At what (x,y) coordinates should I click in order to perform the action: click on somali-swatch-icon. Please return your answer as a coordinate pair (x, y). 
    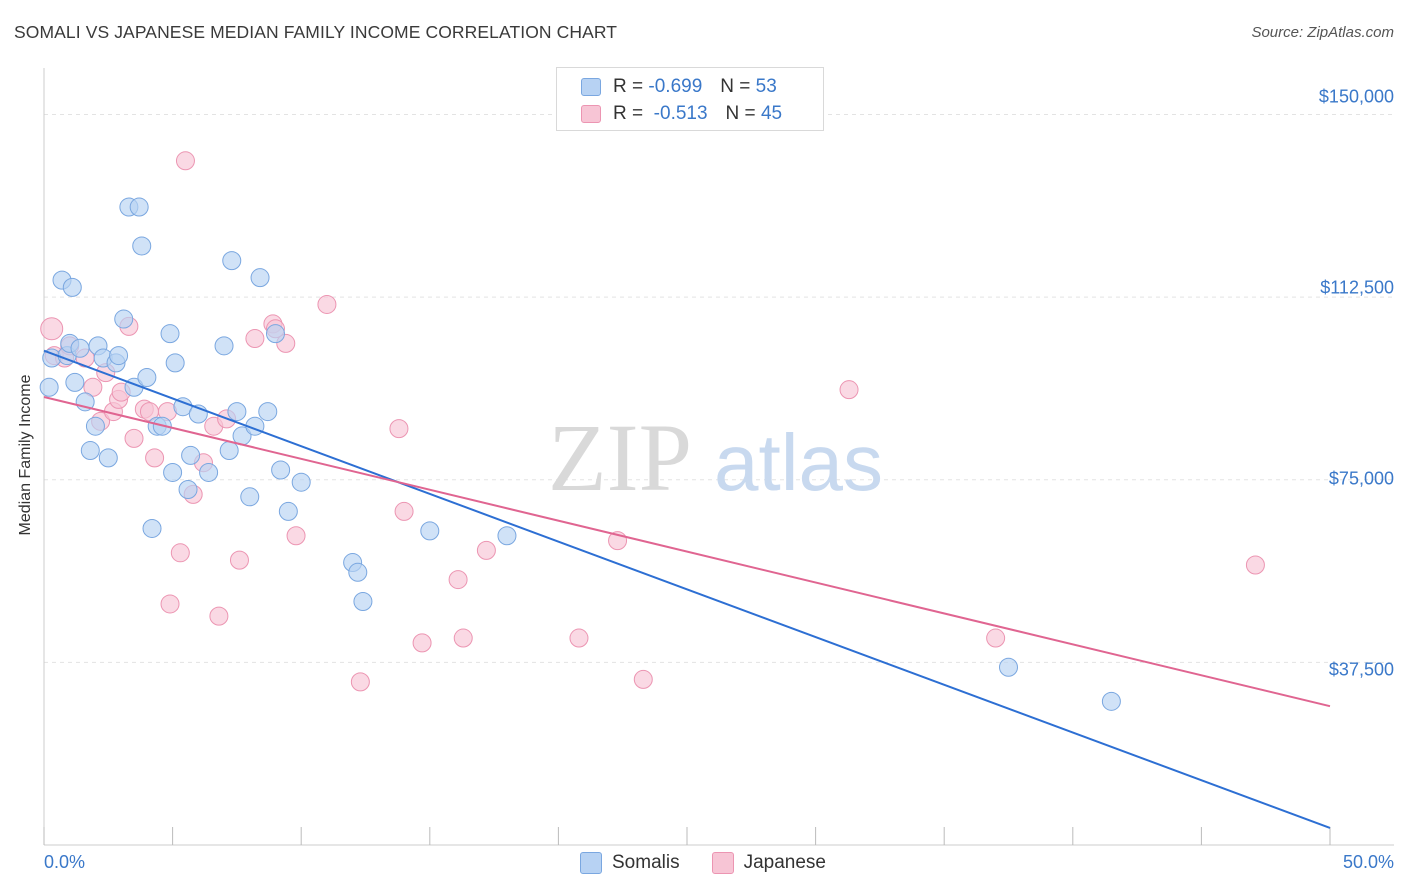
    Looking at the image, I should click on (591, 87).